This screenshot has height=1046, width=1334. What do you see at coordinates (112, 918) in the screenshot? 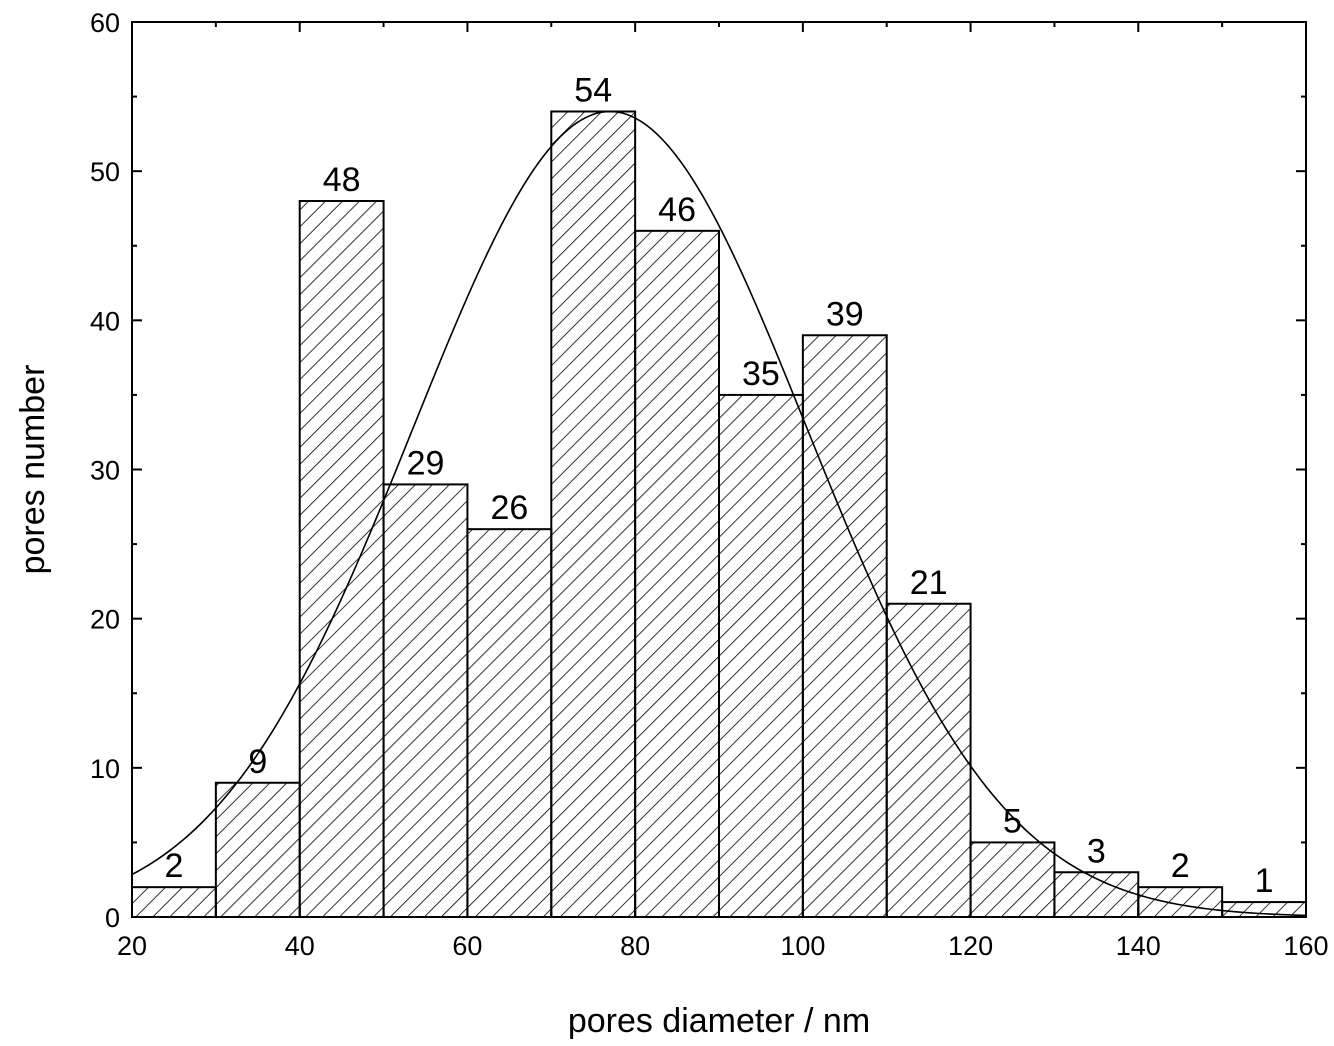
I see `y-tick-label: 0` at bounding box center [112, 918].